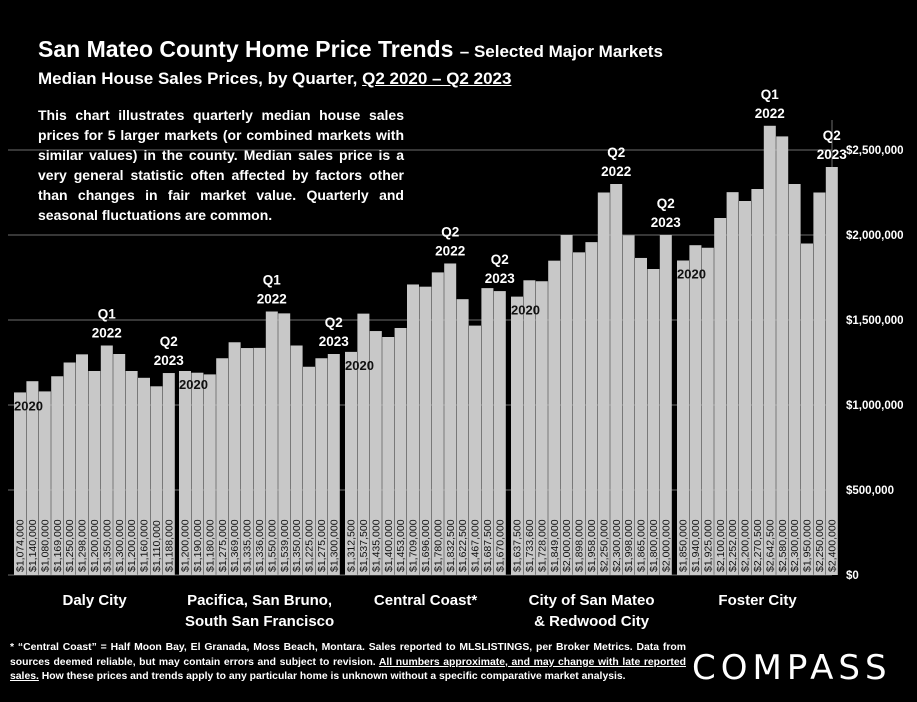 Image resolution: width=917 pixels, height=702 pixels. What do you see at coordinates (33, 545) in the screenshot?
I see `bar-value-label: $1,140,000` at bounding box center [33, 545].